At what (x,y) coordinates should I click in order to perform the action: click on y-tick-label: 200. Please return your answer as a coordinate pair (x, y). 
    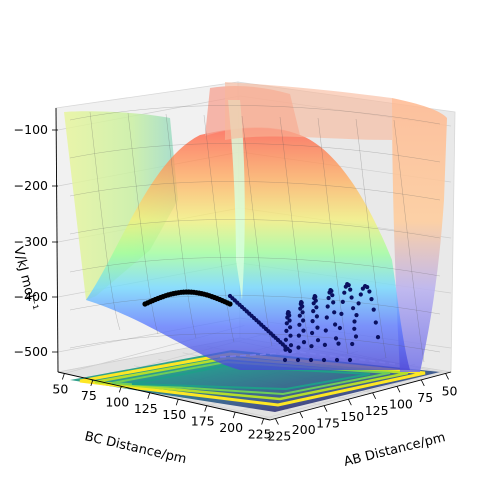
    Looking at the image, I should click on (231, 427).